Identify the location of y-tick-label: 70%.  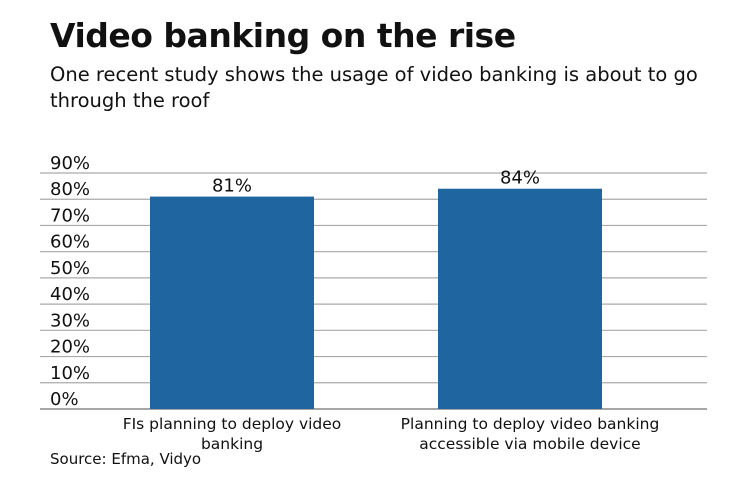
(70, 215).